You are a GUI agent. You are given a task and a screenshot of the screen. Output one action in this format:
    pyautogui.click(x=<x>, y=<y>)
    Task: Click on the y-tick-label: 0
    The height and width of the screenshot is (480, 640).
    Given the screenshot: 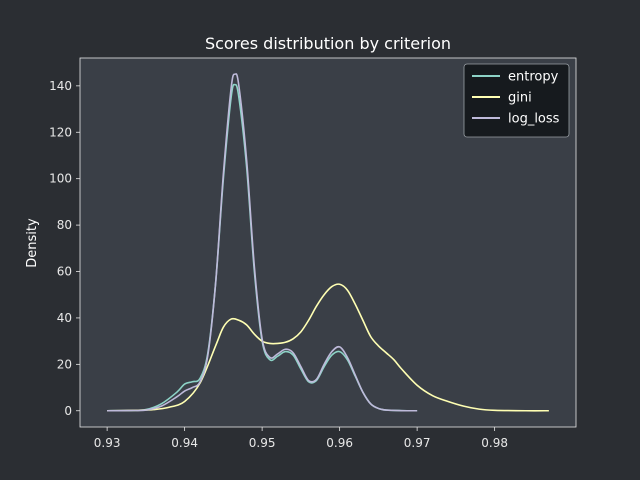 What is the action you would take?
    pyautogui.click(x=68, y=411)
    